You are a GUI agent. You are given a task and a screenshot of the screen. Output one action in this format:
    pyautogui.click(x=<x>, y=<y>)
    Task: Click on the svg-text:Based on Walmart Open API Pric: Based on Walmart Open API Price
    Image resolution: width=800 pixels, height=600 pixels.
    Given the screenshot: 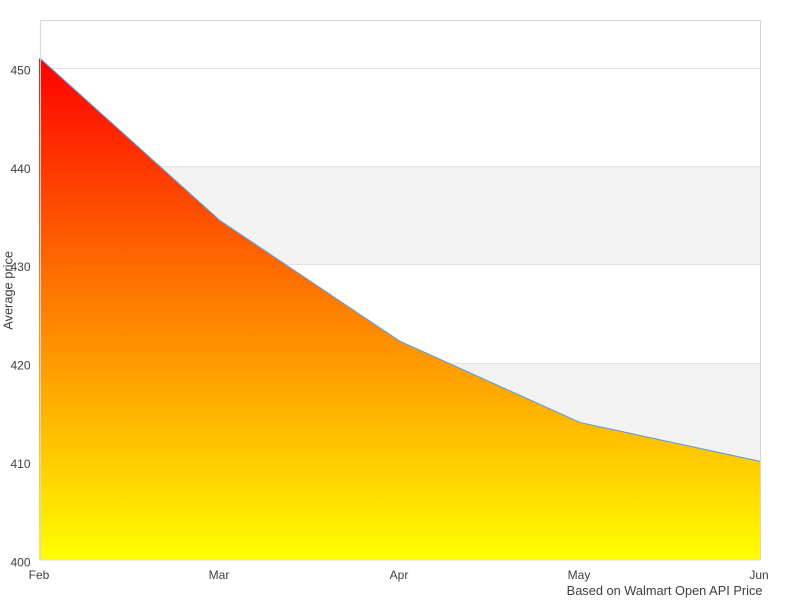 What is the action you would take?
    pyautogui.click(x=665, y=590)
    